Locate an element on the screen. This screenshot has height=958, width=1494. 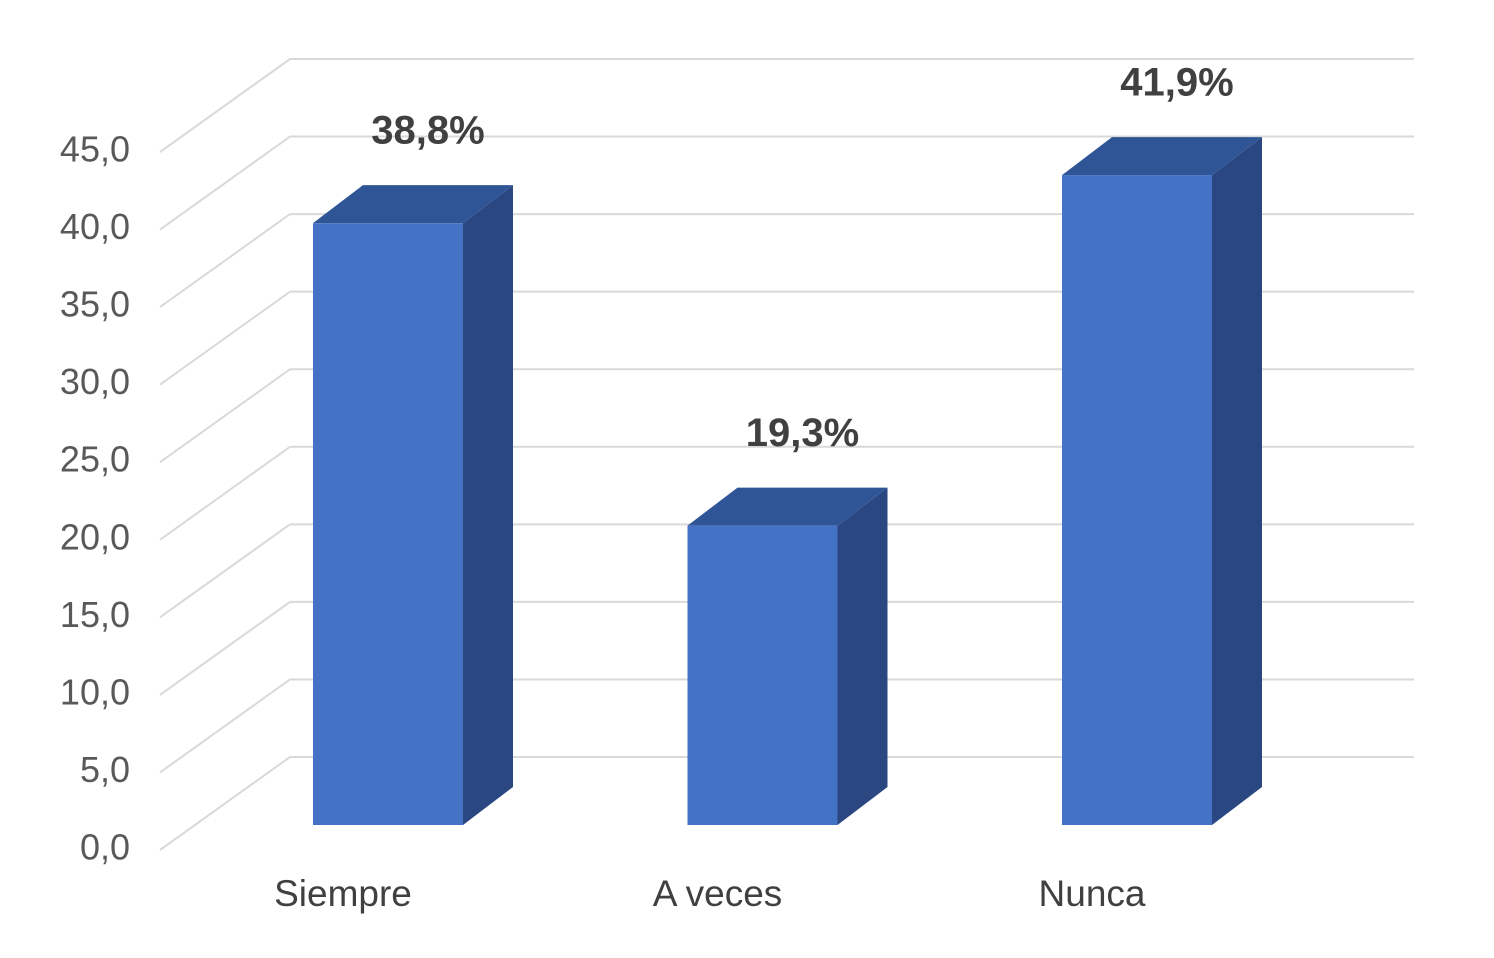
x-tick-label: A veces is located at coordinates (718, 893).